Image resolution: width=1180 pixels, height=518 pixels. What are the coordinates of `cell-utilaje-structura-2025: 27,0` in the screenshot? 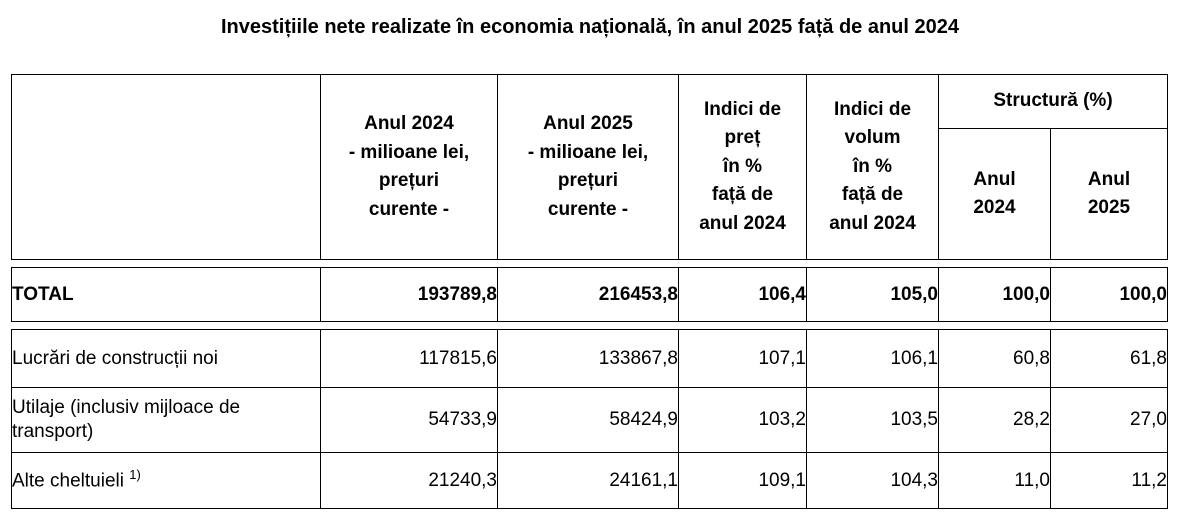 It's located at (1109, 420).